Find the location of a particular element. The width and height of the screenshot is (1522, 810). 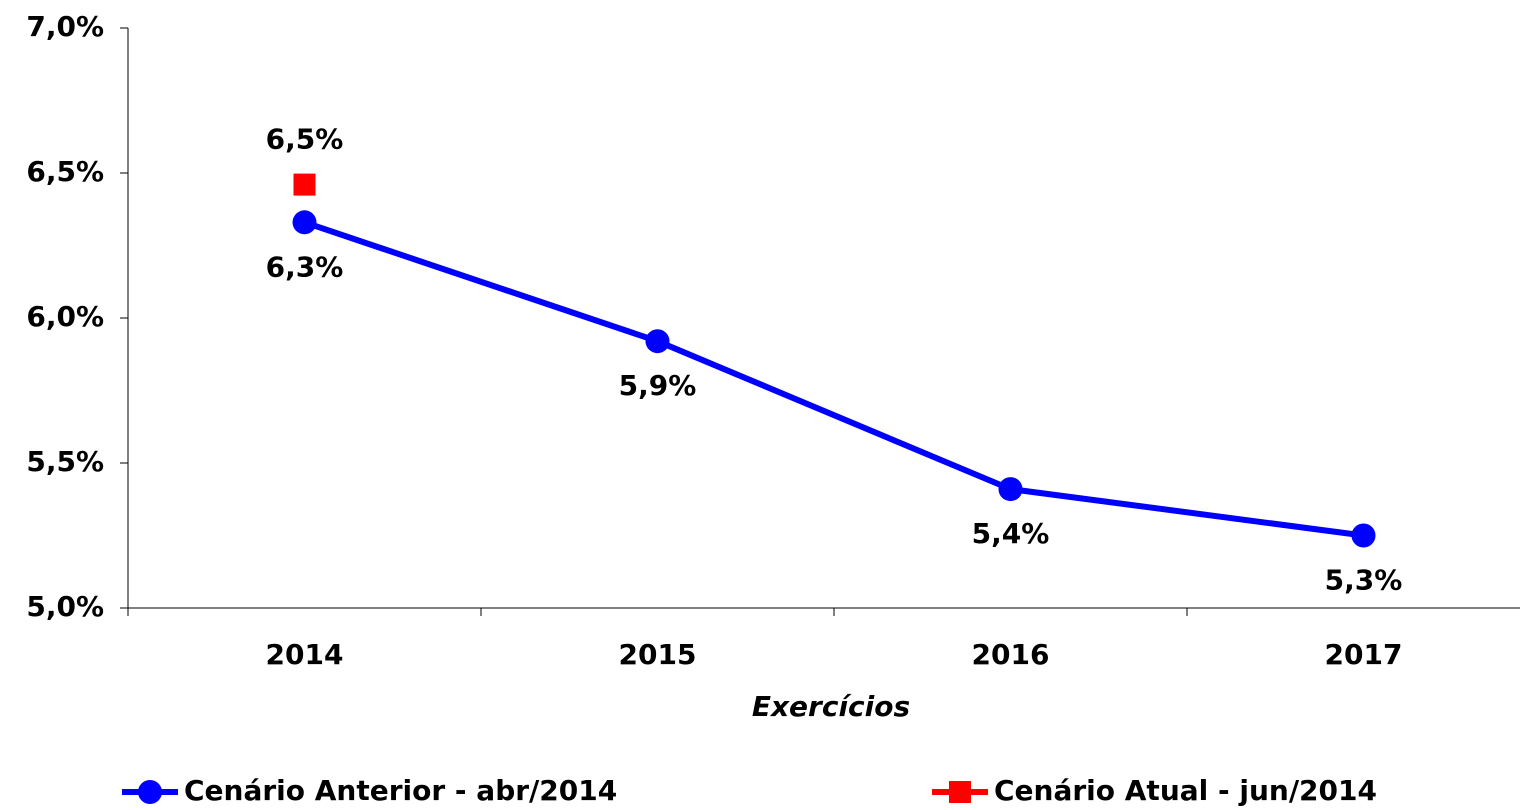

y-tick-label: 6,5% is located at coordinates (65, 171).